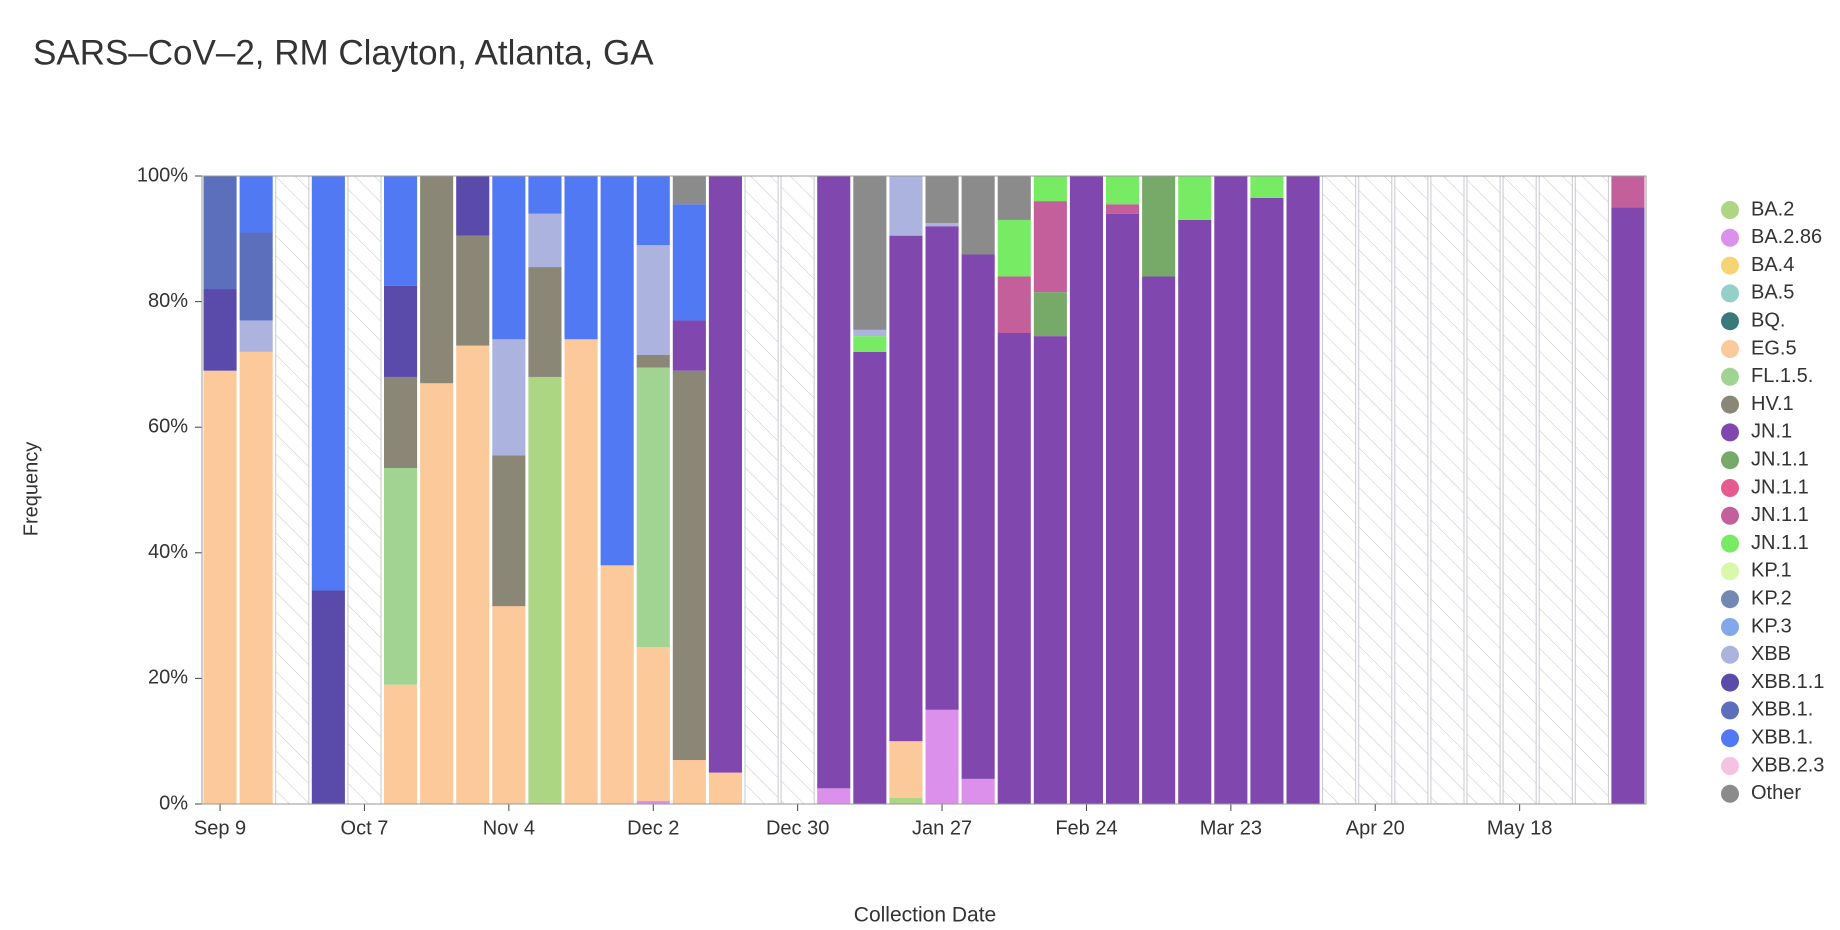  Describe the element at coordinates (31, 489) in the screenshot. I see `y-axis-label: Frequency` at that location.